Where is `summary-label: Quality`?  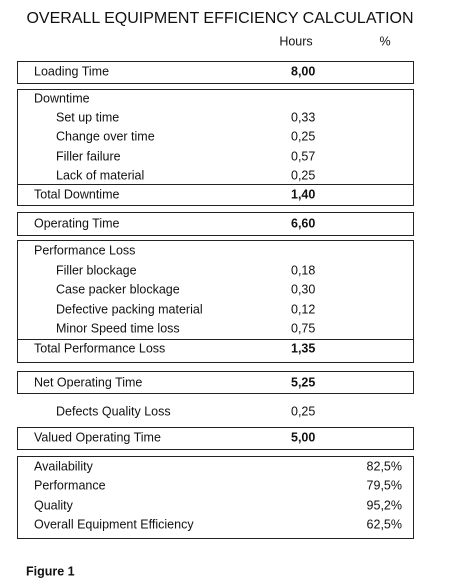 summary-label: Quality is located at coordinates (54, 505).